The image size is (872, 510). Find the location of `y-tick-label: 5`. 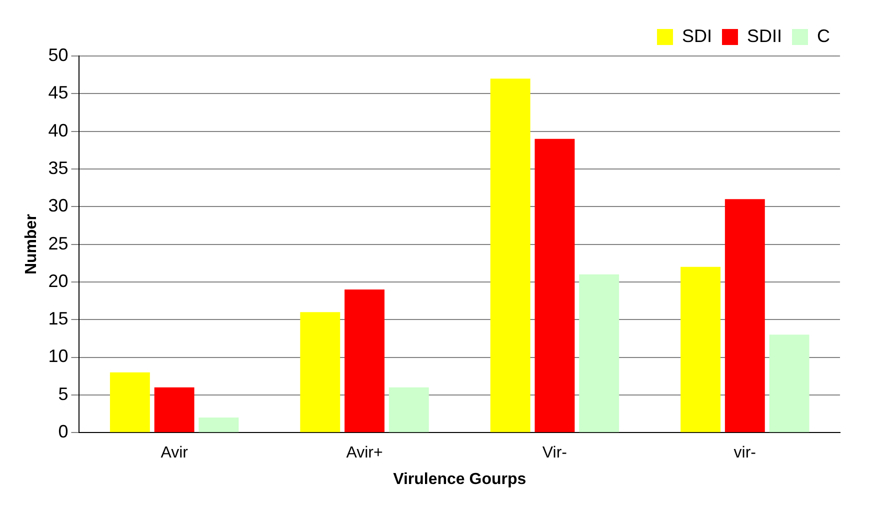

y-tick-label: 5 is located at coordinates (63, 394).